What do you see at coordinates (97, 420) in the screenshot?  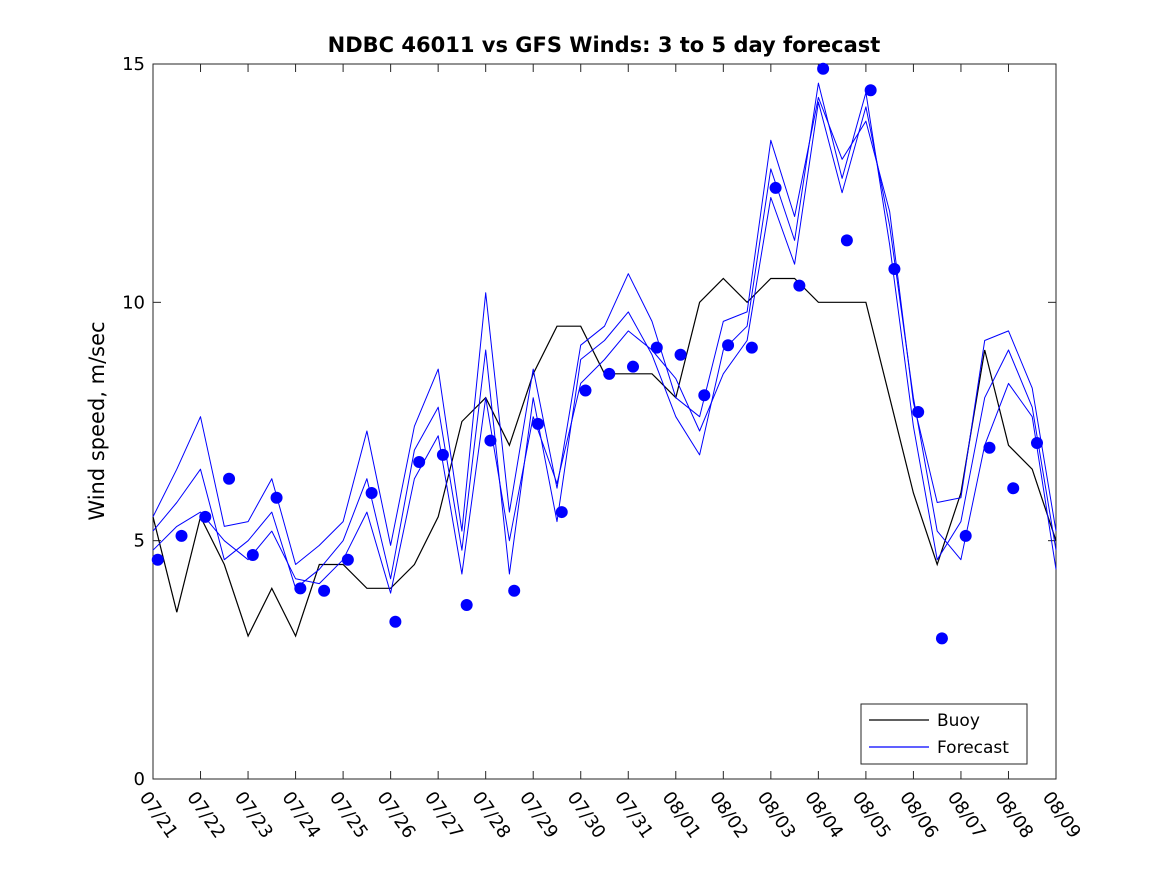 I see `y-axis-label: Wind speed, m/sec` at bounding box center [97, 420].